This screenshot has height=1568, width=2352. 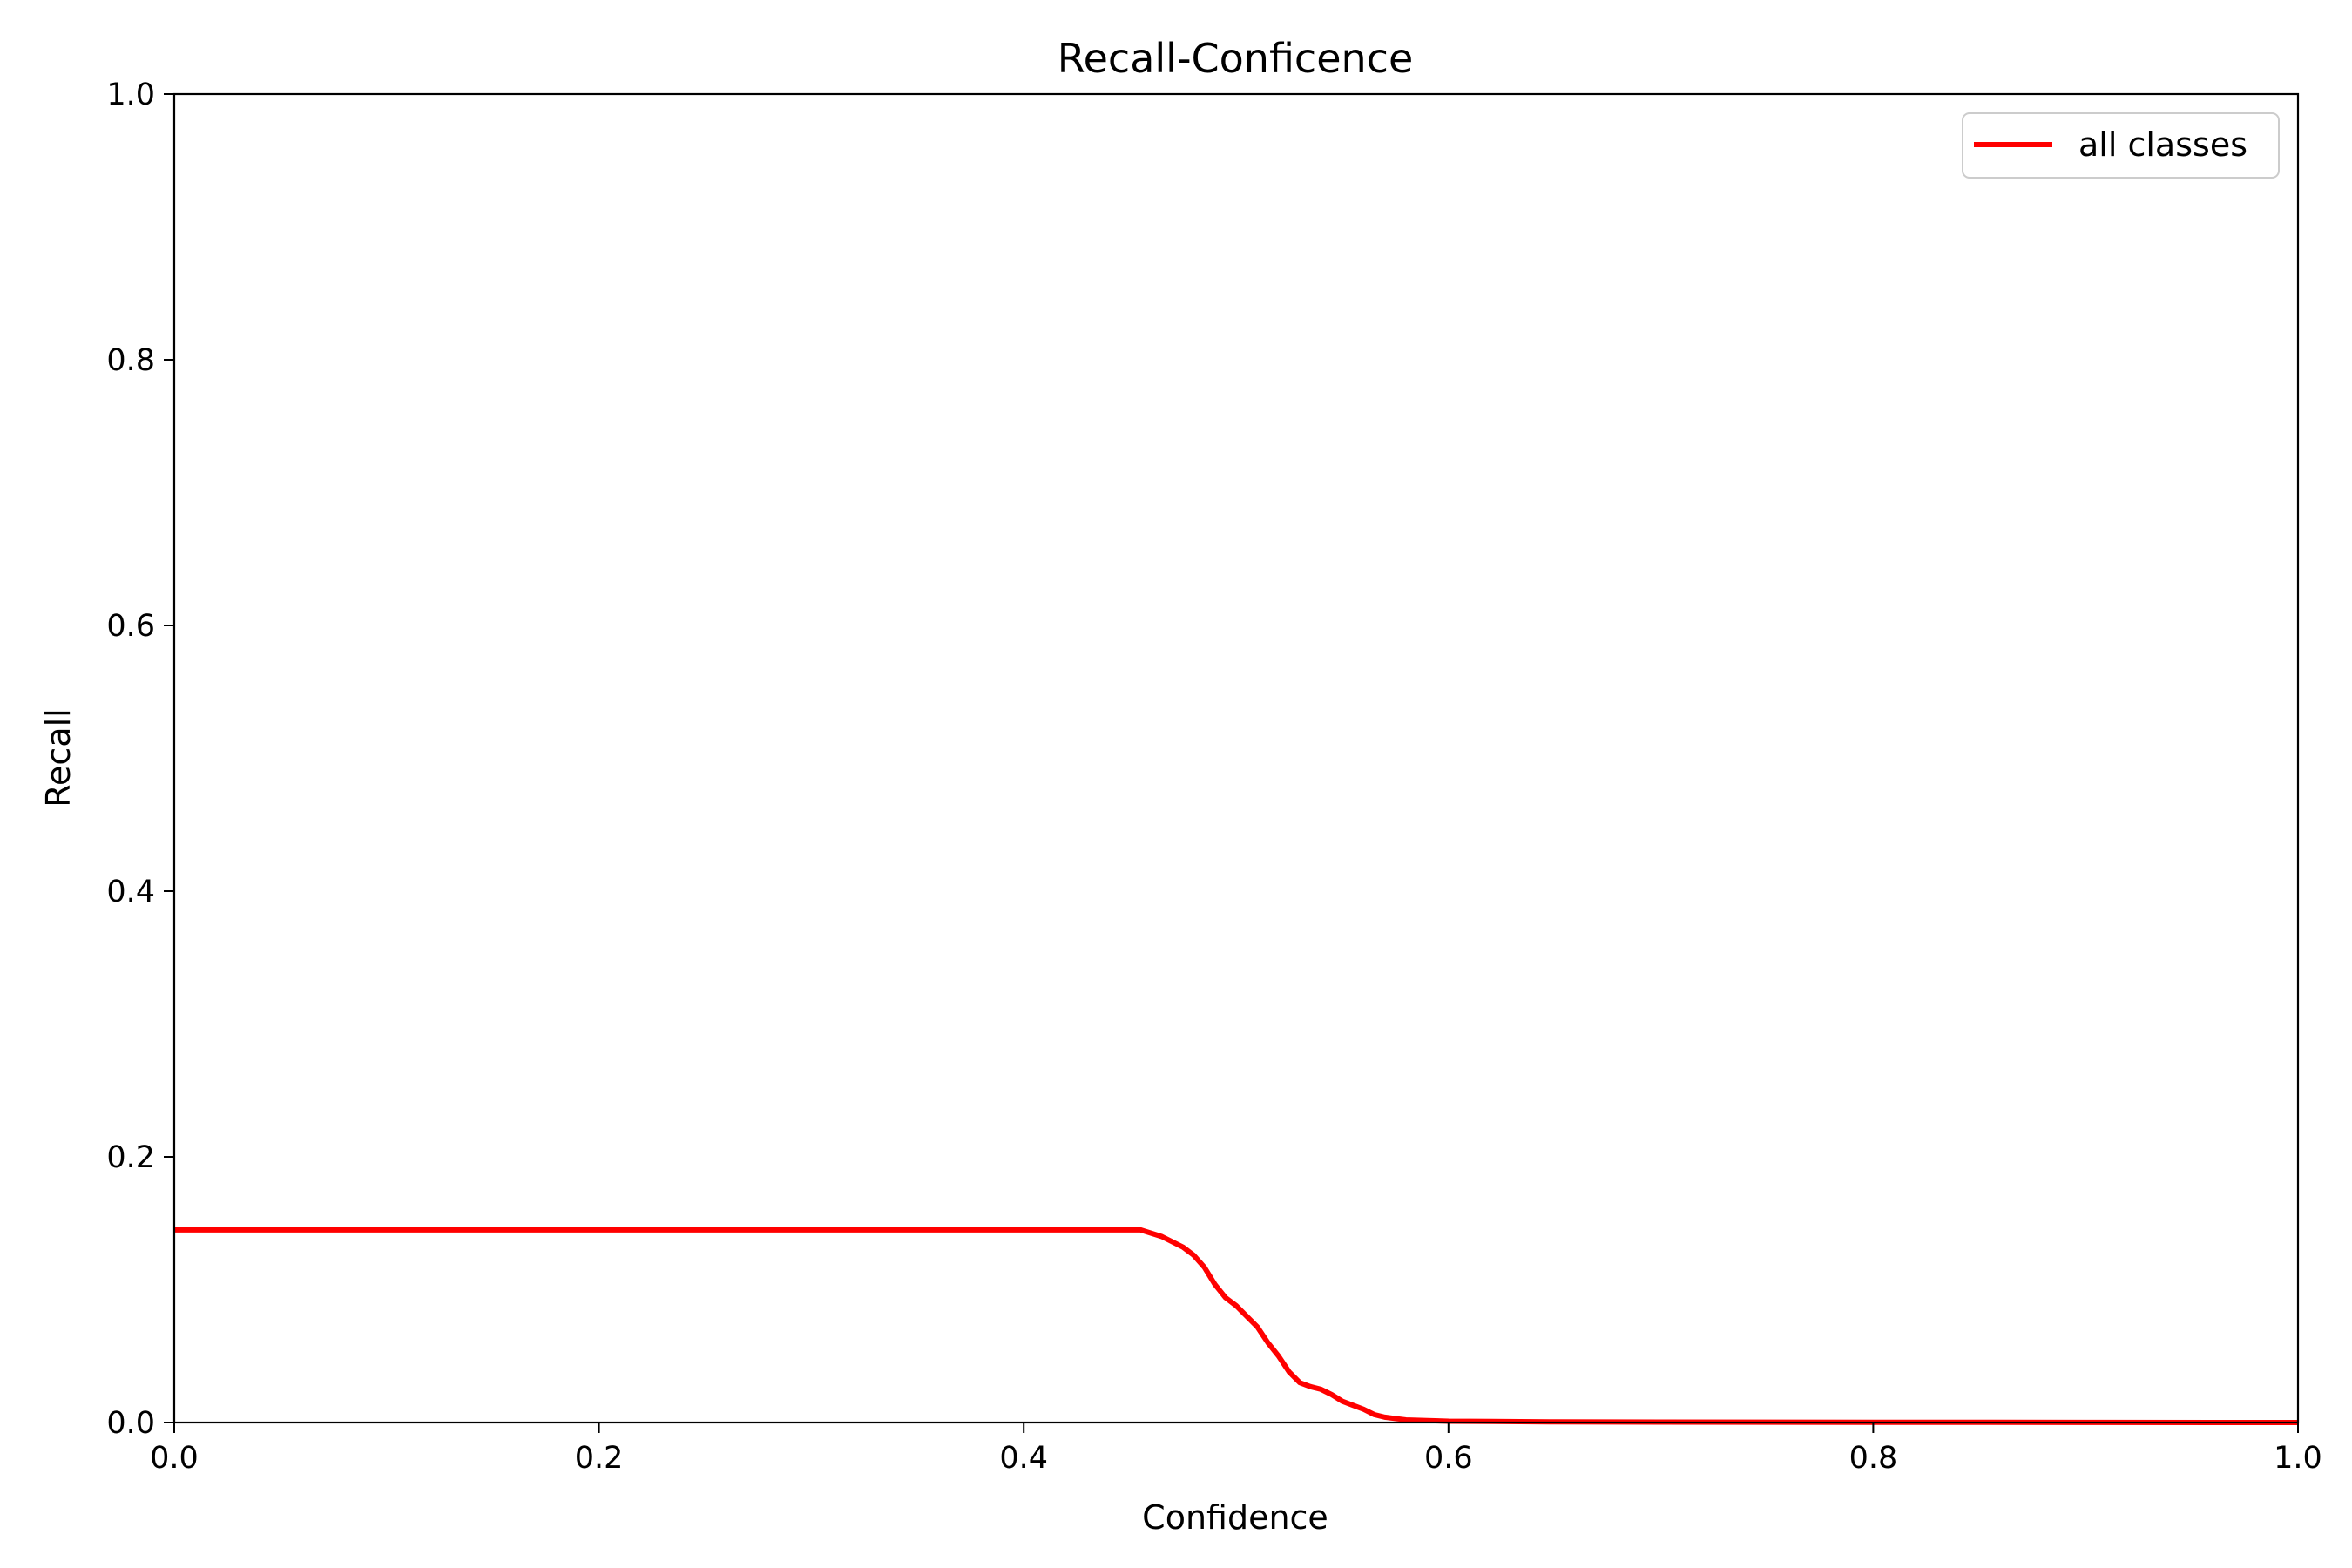 I want to click on series-line-all-classes, so click(x=1236, y=1326).